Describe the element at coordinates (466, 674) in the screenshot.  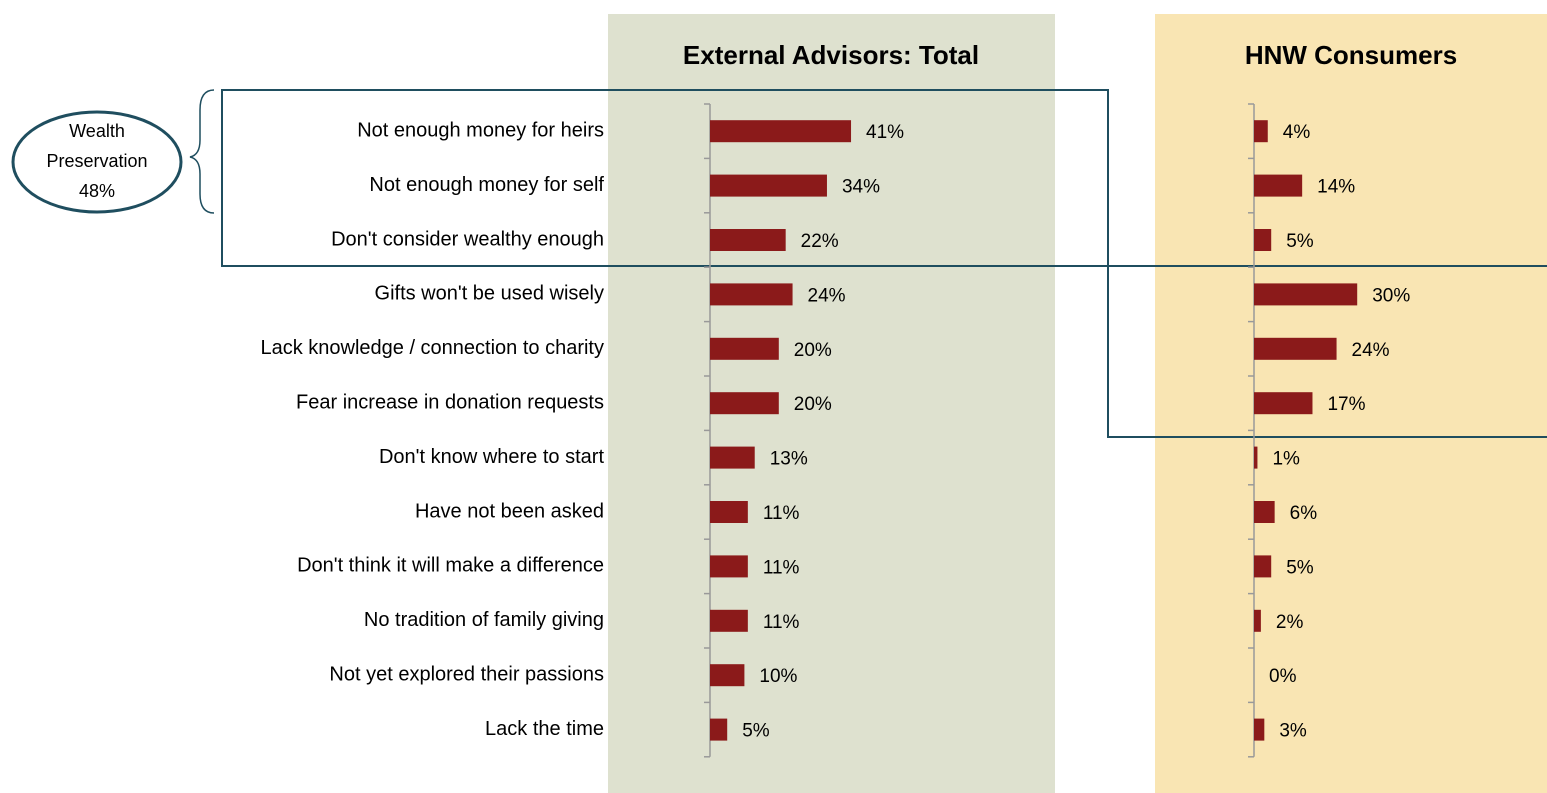
I see `category-label: Not yet explored their passions` at that location.